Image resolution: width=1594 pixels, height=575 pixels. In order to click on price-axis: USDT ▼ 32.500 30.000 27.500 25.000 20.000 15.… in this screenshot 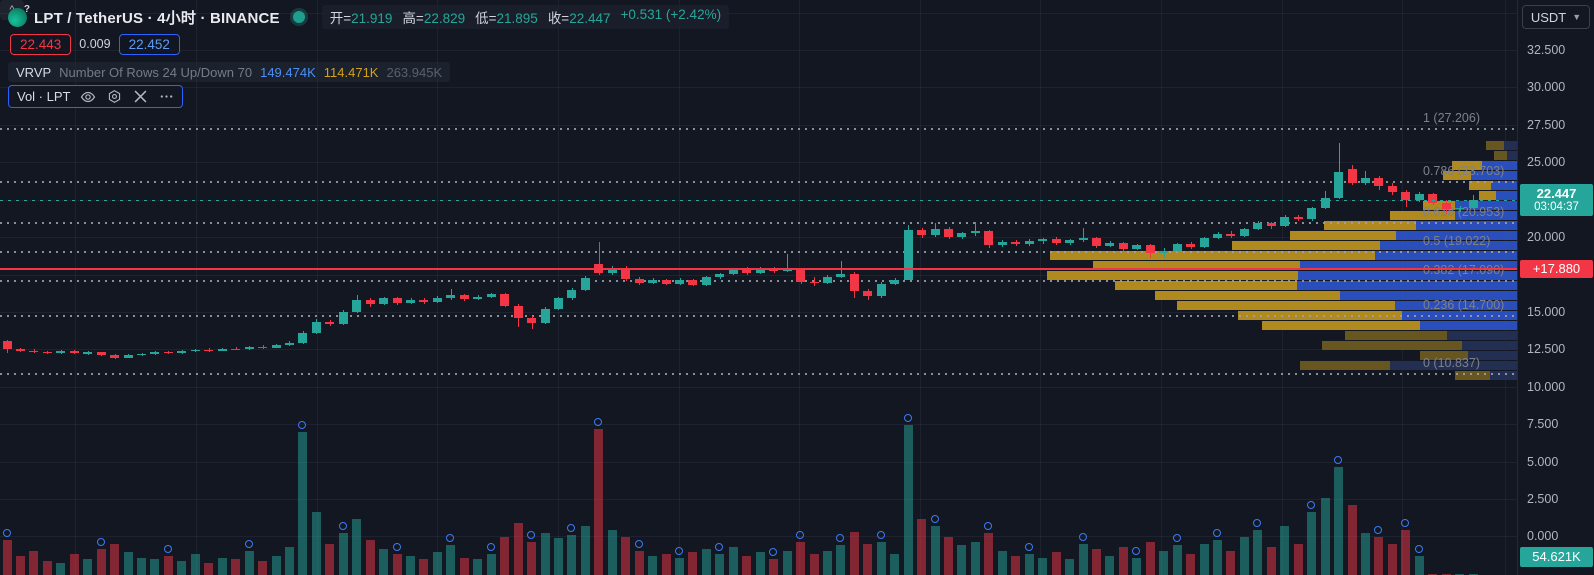, I will do `click(1555, 287)`.